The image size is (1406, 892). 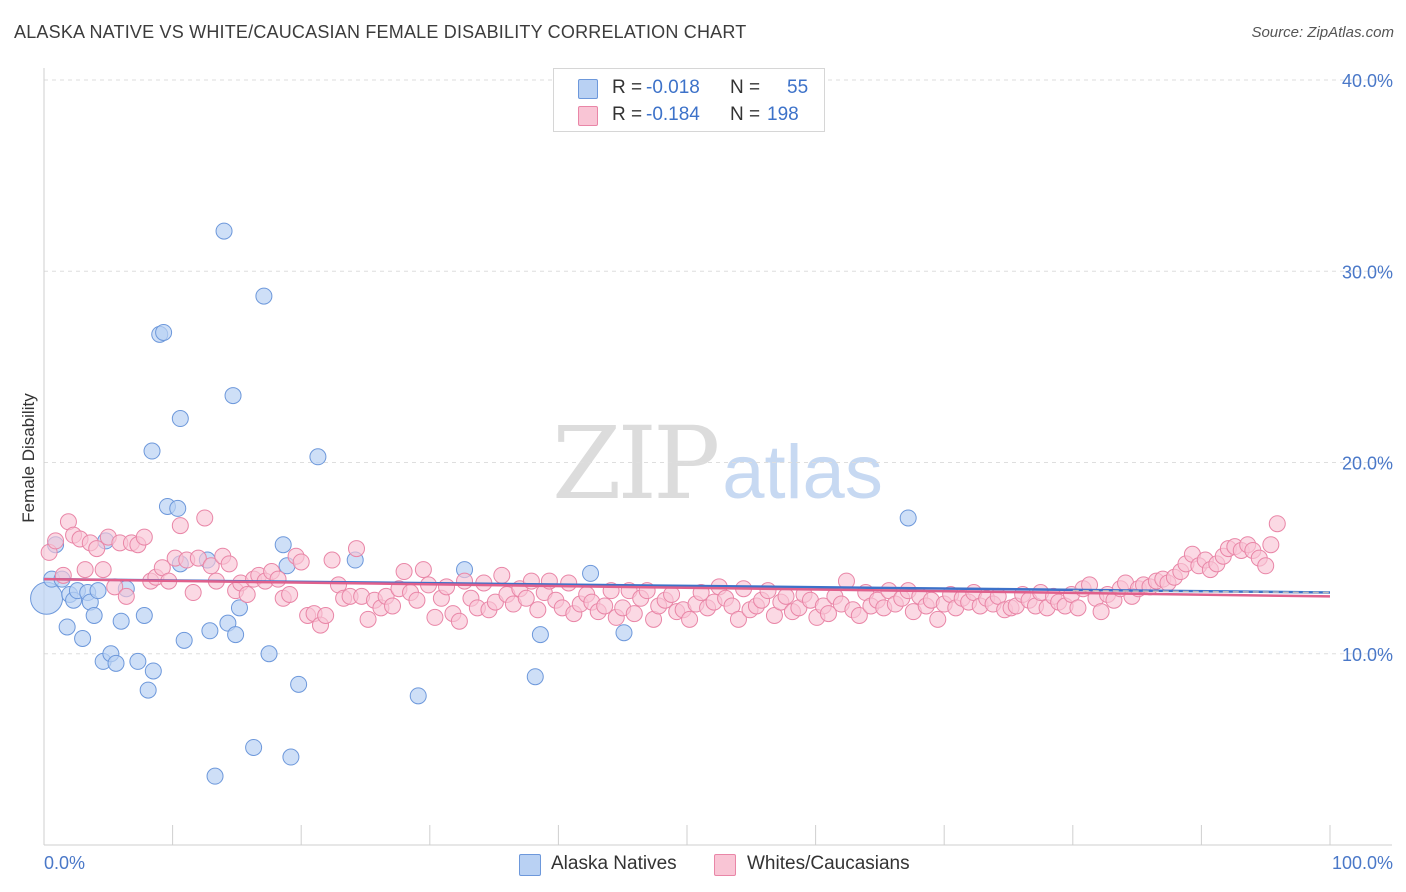 What do you see at coordinates (673, 114) in the screenshot?
I see `legend-r-value: -0.184` at bounding box center [673, 114].